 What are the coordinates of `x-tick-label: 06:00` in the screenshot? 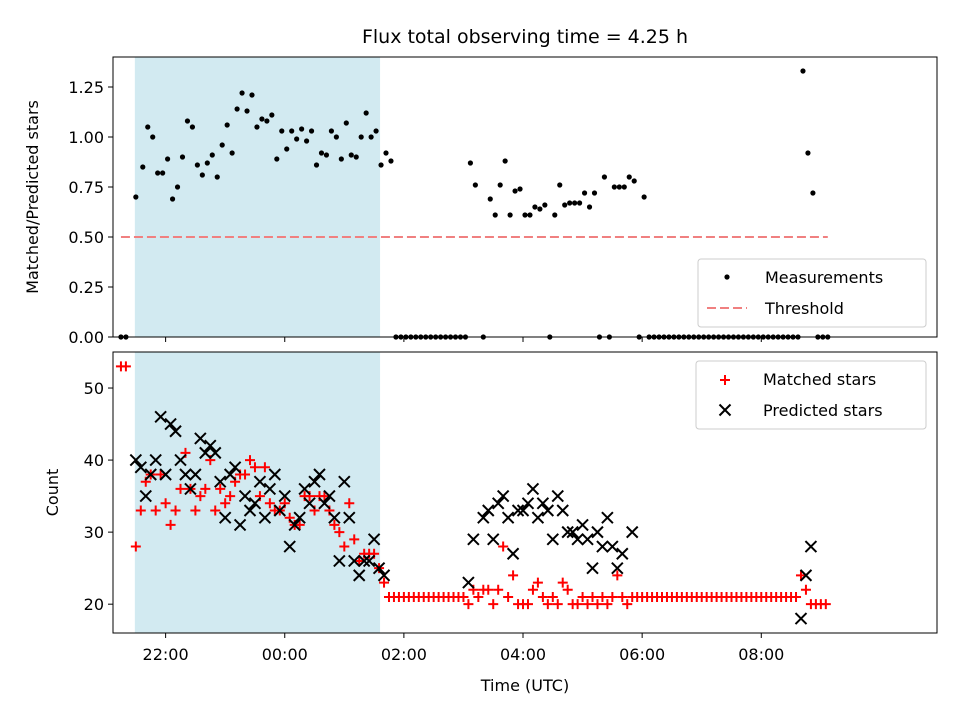 It's located at (642, 654).